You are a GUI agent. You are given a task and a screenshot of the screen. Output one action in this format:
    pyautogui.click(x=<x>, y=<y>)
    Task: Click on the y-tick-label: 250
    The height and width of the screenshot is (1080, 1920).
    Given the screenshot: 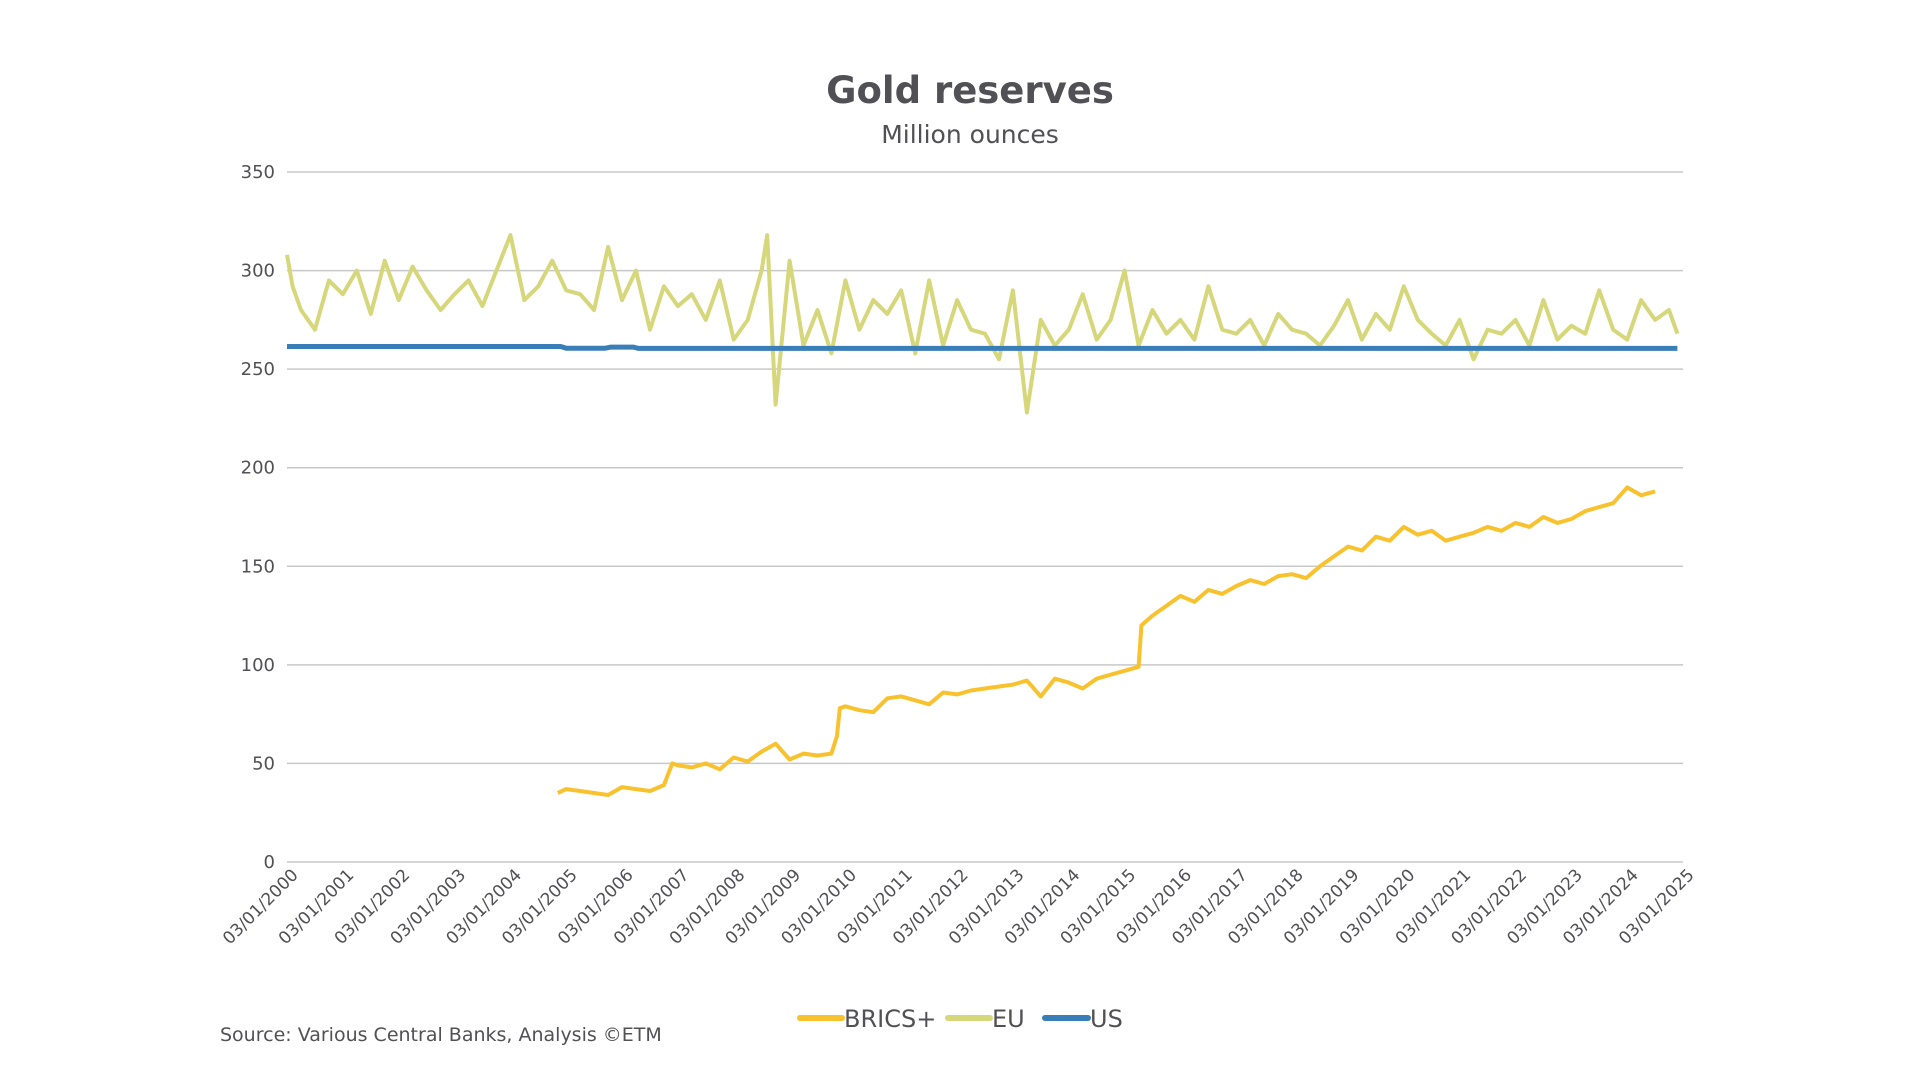 What is the action you would take?
    pyautogui.click(x=258, y=369)
    